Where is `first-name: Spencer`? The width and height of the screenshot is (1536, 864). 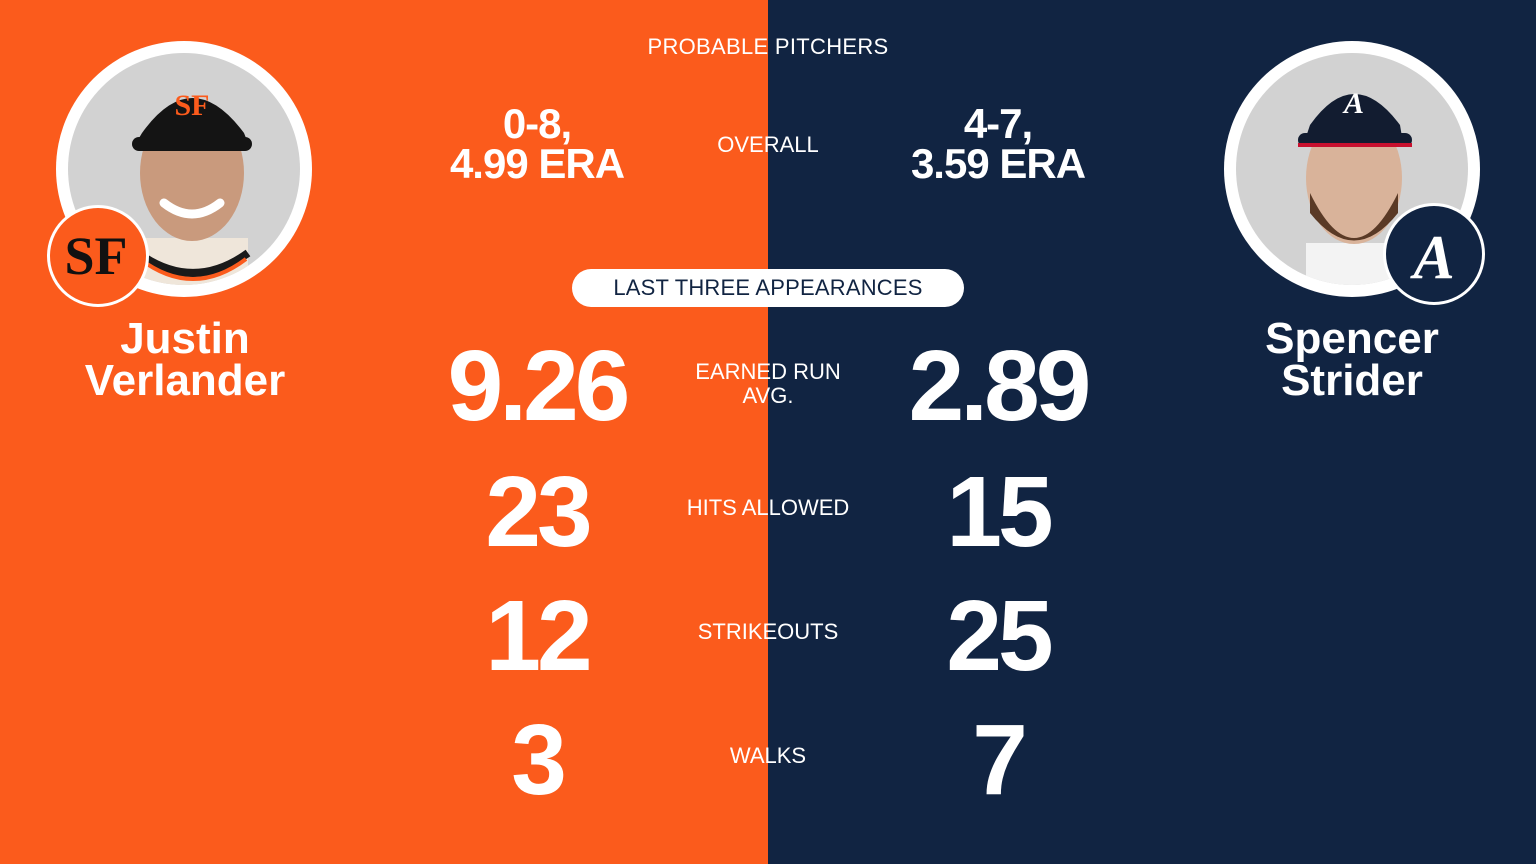 first-name: Spencer is located at coordinates (1352, 338).